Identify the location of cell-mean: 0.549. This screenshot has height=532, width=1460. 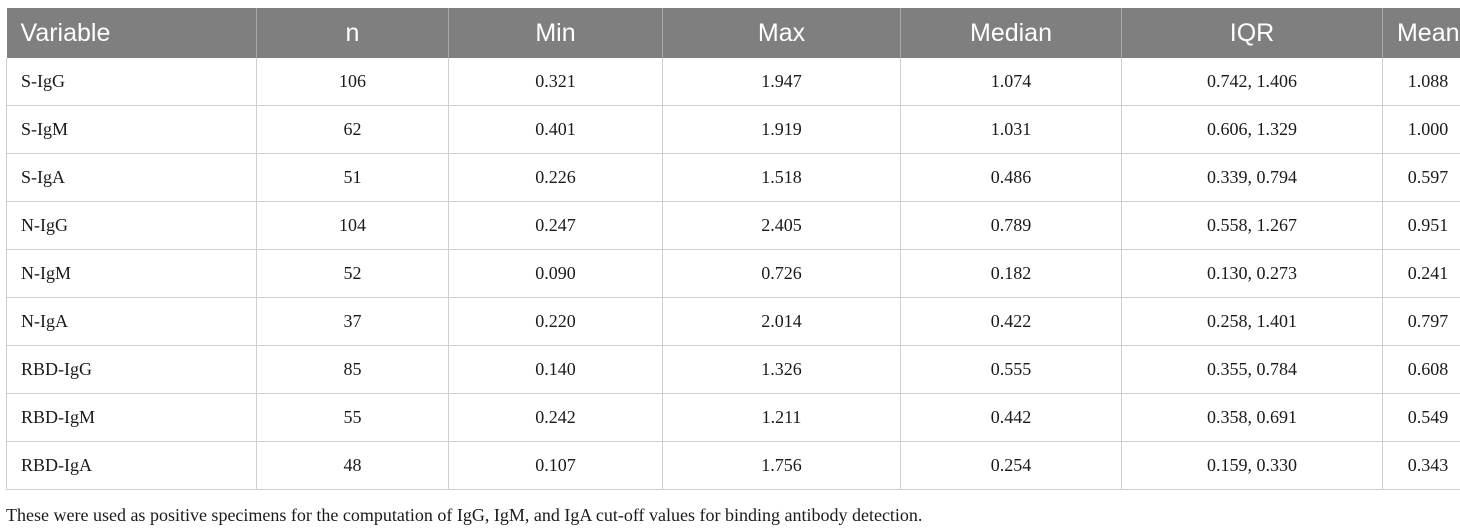
(1421, 417).